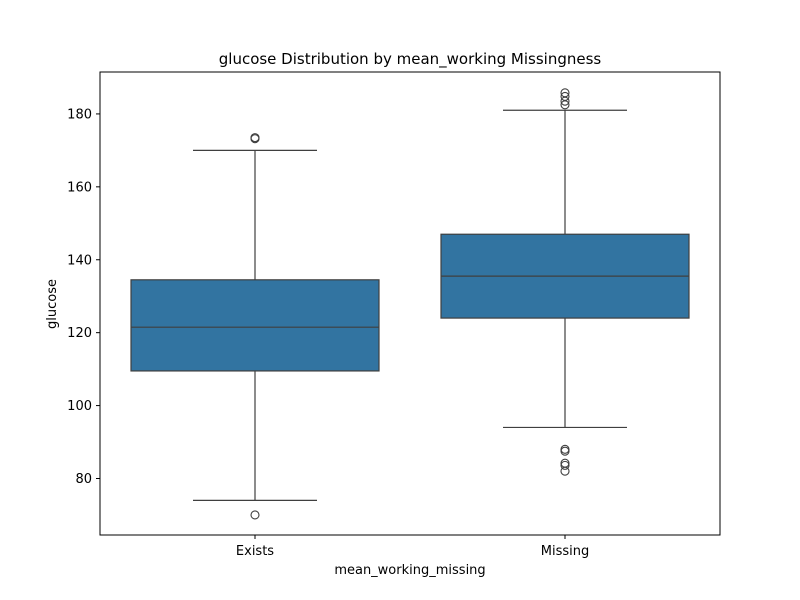 This screenshot has width=800, height=600. I want to click on x-tick-label: Exists, so click(255, 551).